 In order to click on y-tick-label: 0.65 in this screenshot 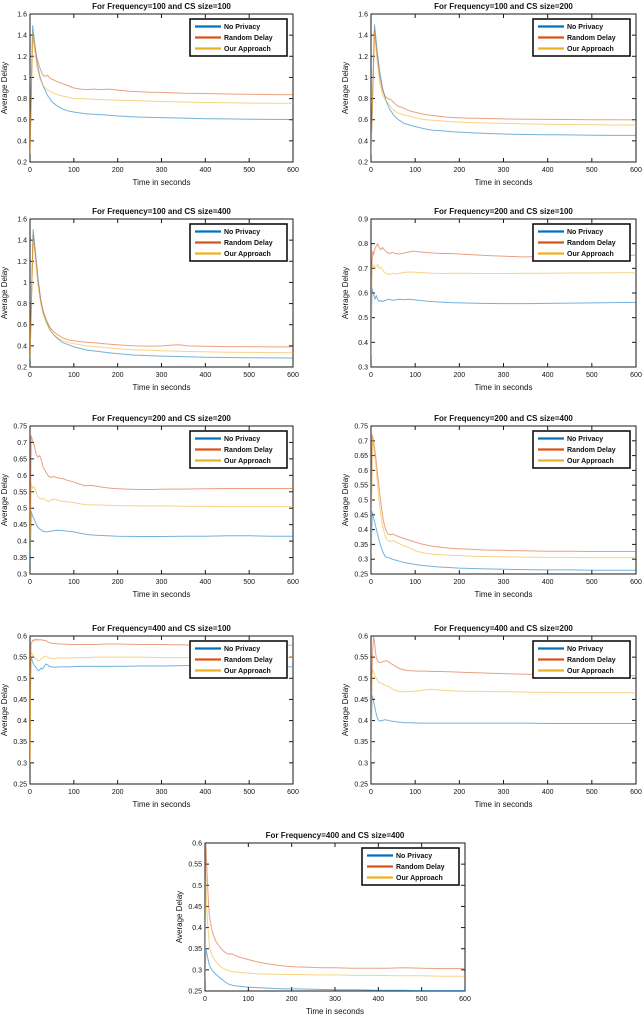, I will do `click(361, 456)`.